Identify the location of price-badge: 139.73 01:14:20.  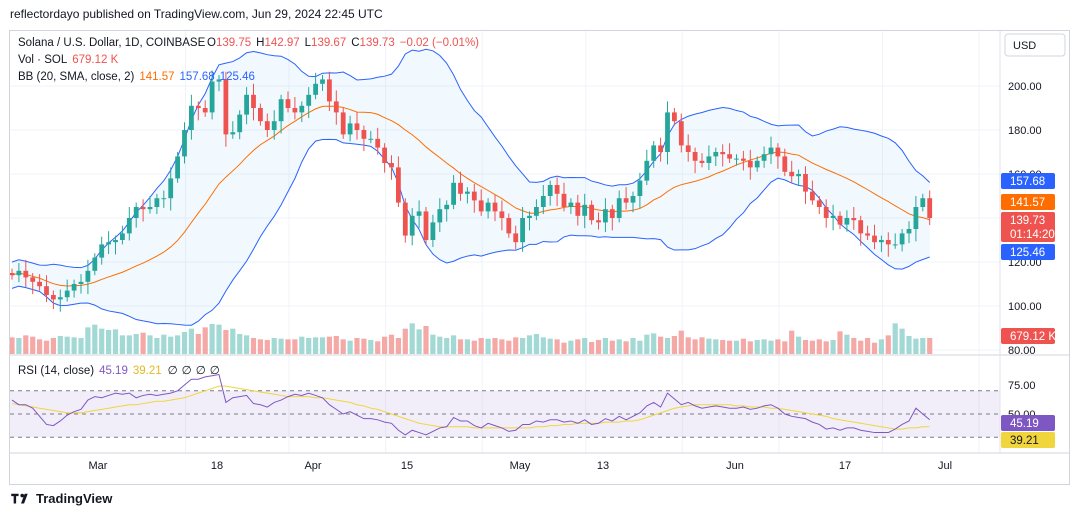
(1028, 227).